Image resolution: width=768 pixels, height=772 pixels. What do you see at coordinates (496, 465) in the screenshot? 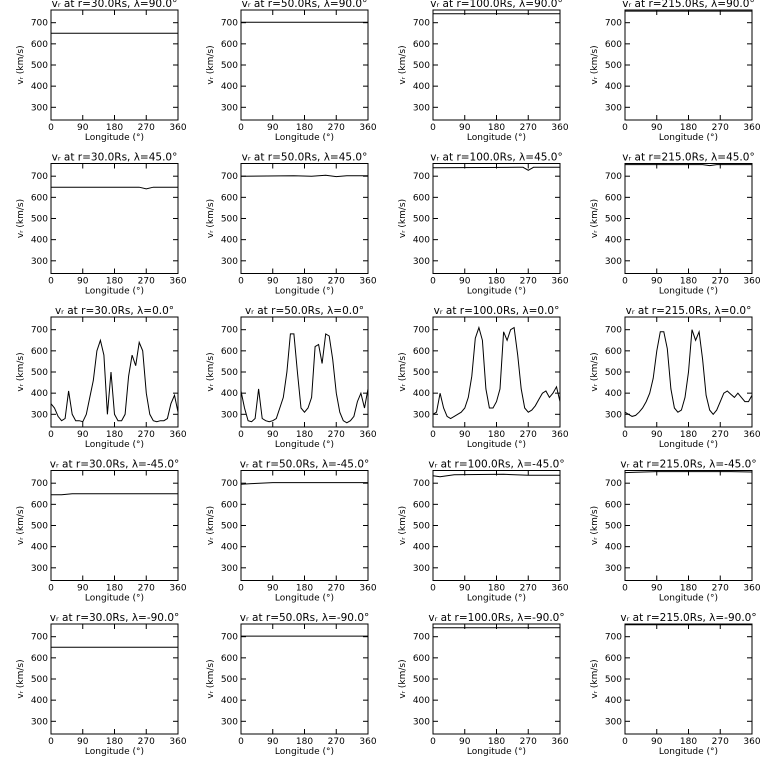
I see `panel-title: vᵣ at r=100.0Rs, λ=-45.0°` at bounding box center [496, 465].